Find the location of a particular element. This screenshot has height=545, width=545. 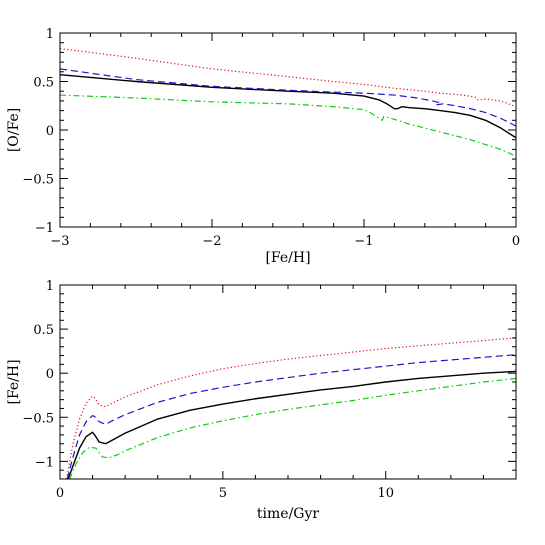

top-y-tick-label: 0.5 is located at coordinates (43, 83).